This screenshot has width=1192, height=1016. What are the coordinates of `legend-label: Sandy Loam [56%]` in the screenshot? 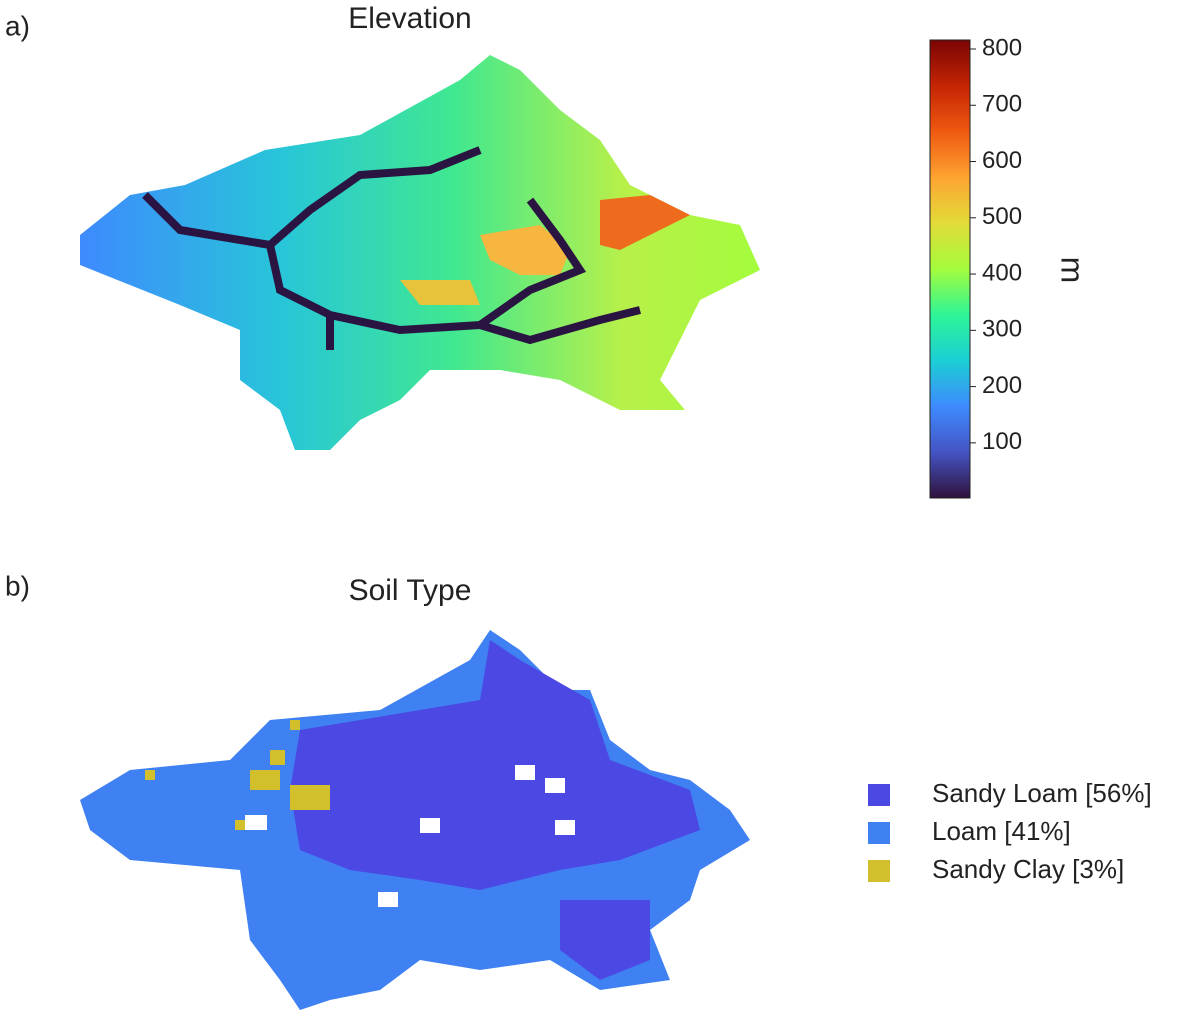 It's located at (1042, 793).